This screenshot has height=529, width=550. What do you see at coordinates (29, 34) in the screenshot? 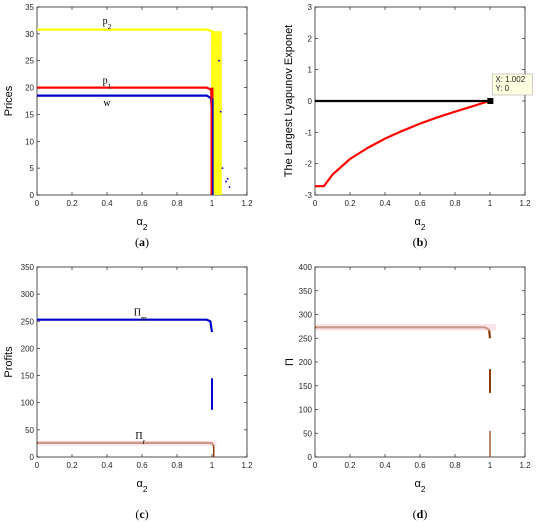
I see `y-tick-label: 30` at bounding box center [29, 34].